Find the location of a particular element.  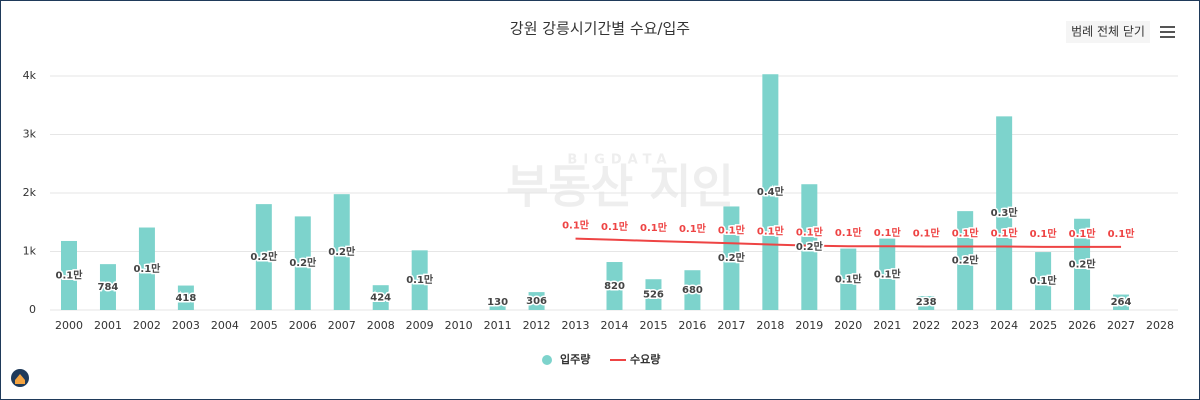

x-tick-label: 2021 is located at coordinates (887, 325).